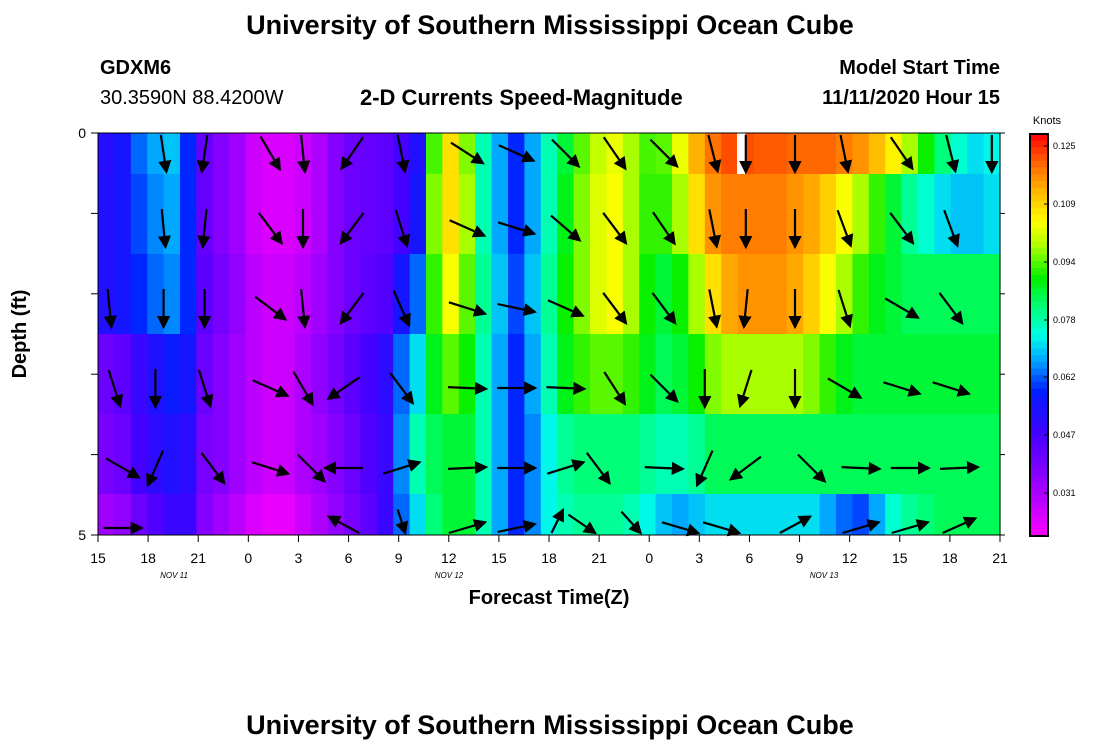 This screenshot has width=1100, height=750. I want to click on model-start-time: 11/11/2020 Hour 15, so click(911, 98).